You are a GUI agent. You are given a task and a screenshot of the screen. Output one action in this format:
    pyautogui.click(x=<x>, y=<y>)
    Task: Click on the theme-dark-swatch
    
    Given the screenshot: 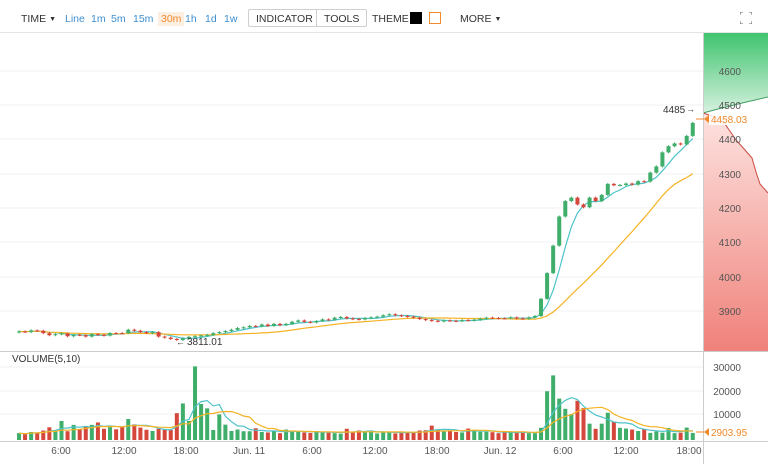 What is the action you would take?
    pyautogui.click(x=416, y=18)
    